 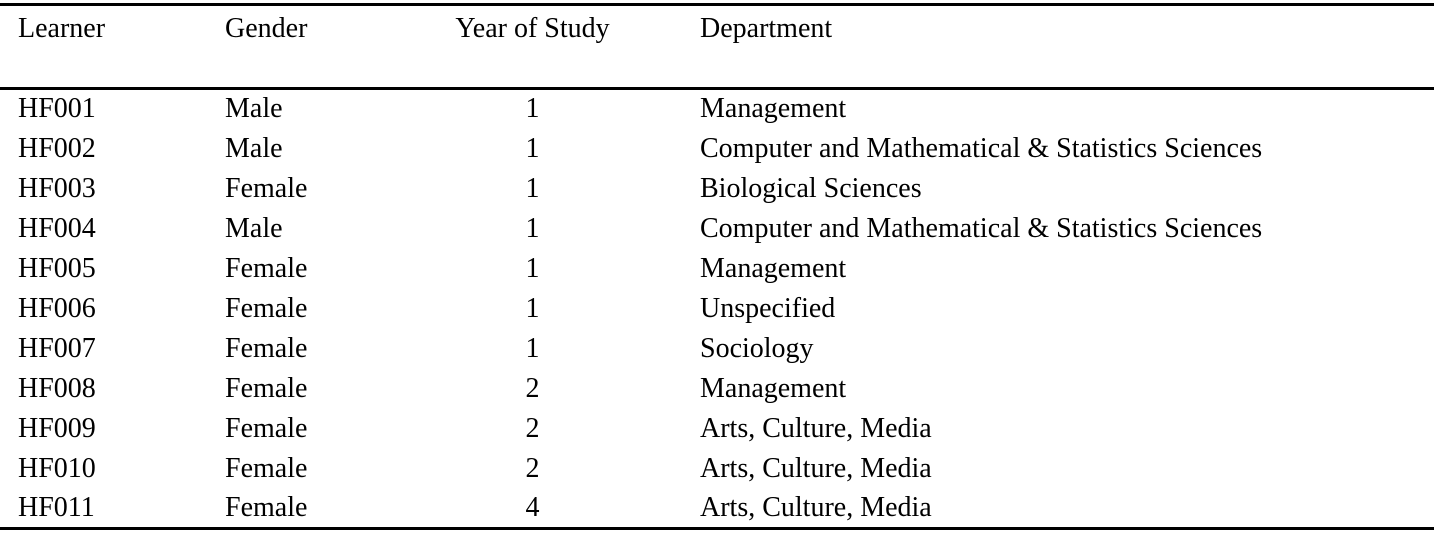 What do you see at coordinates (57, 268) in the screenshot?
I see `cell-learner: HF005` at bounding box center [57, 268].